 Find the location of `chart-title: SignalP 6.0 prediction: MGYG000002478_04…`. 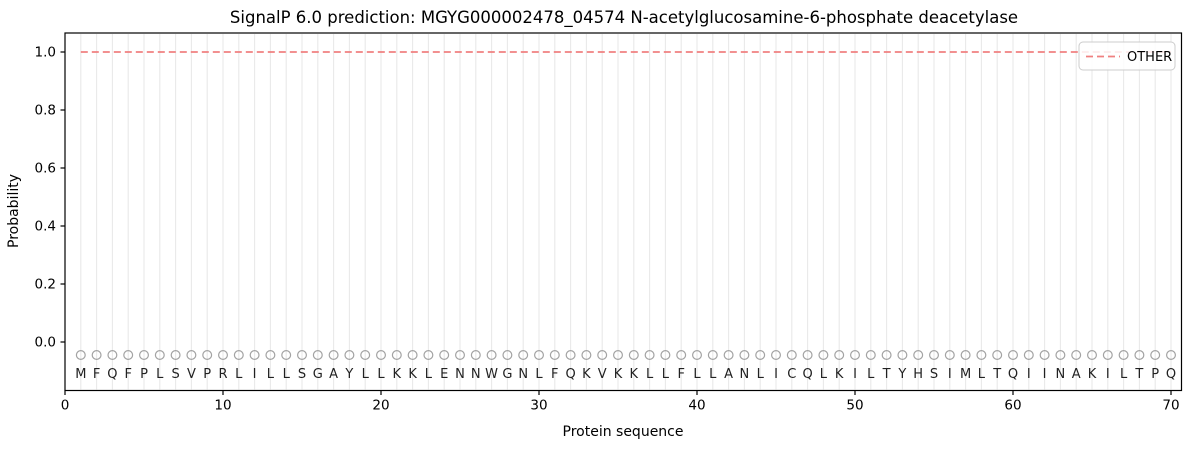

chart-title: SignalP 6.0 prediction: MGYG000002478_04… is located at coordinates (624, 18).